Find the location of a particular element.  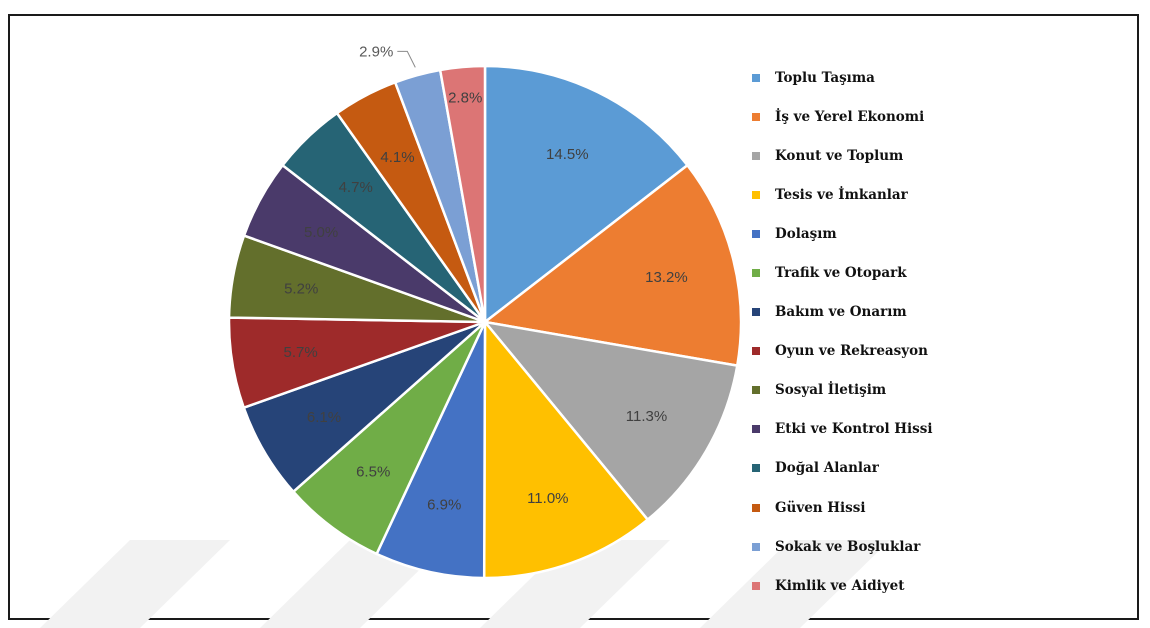

legend-item: Oyun ve Rekreasyon is located at coordinates (842, 351).